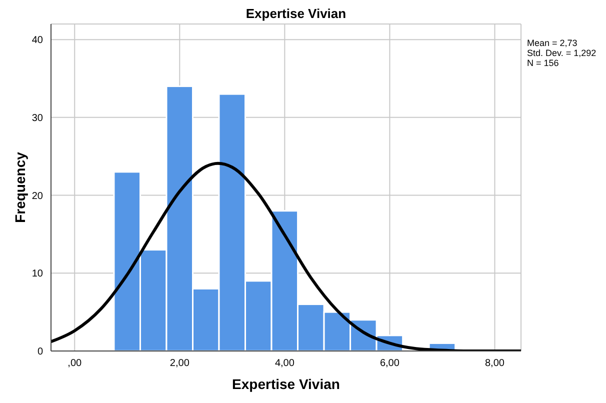  Describe the element at coordinates (561, 53) in the screenshot. I see `text: Std. Dev. = 1,292` at that location.